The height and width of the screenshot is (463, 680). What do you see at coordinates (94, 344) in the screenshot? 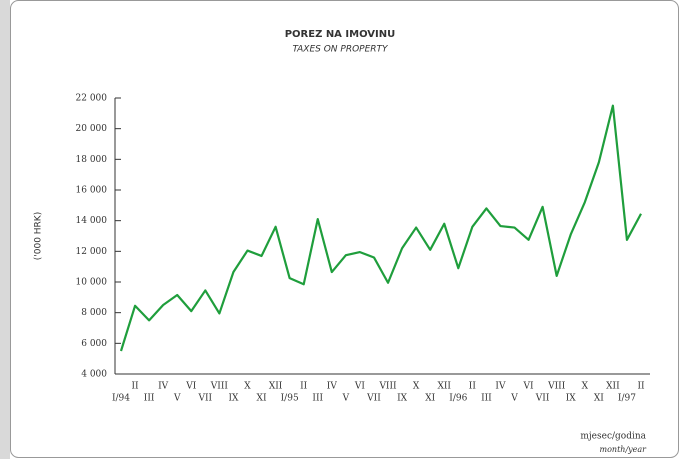
I see `y-tick-label: 6 000` at bounding box center [94, 344].